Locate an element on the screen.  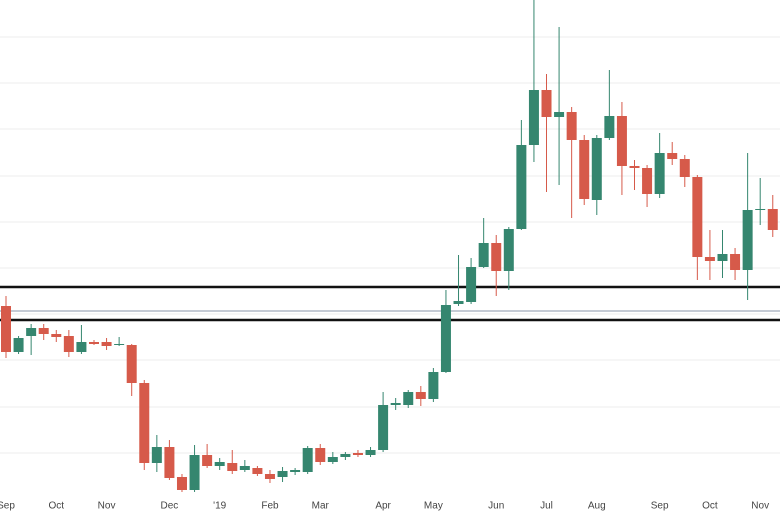
x-tick-label: Jun is located at coordinates (496, 506).